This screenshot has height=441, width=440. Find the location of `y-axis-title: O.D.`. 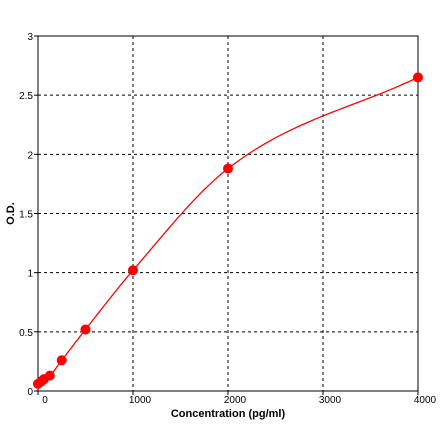

y-axis-title: O.D. is located at coordinates (11, 213).